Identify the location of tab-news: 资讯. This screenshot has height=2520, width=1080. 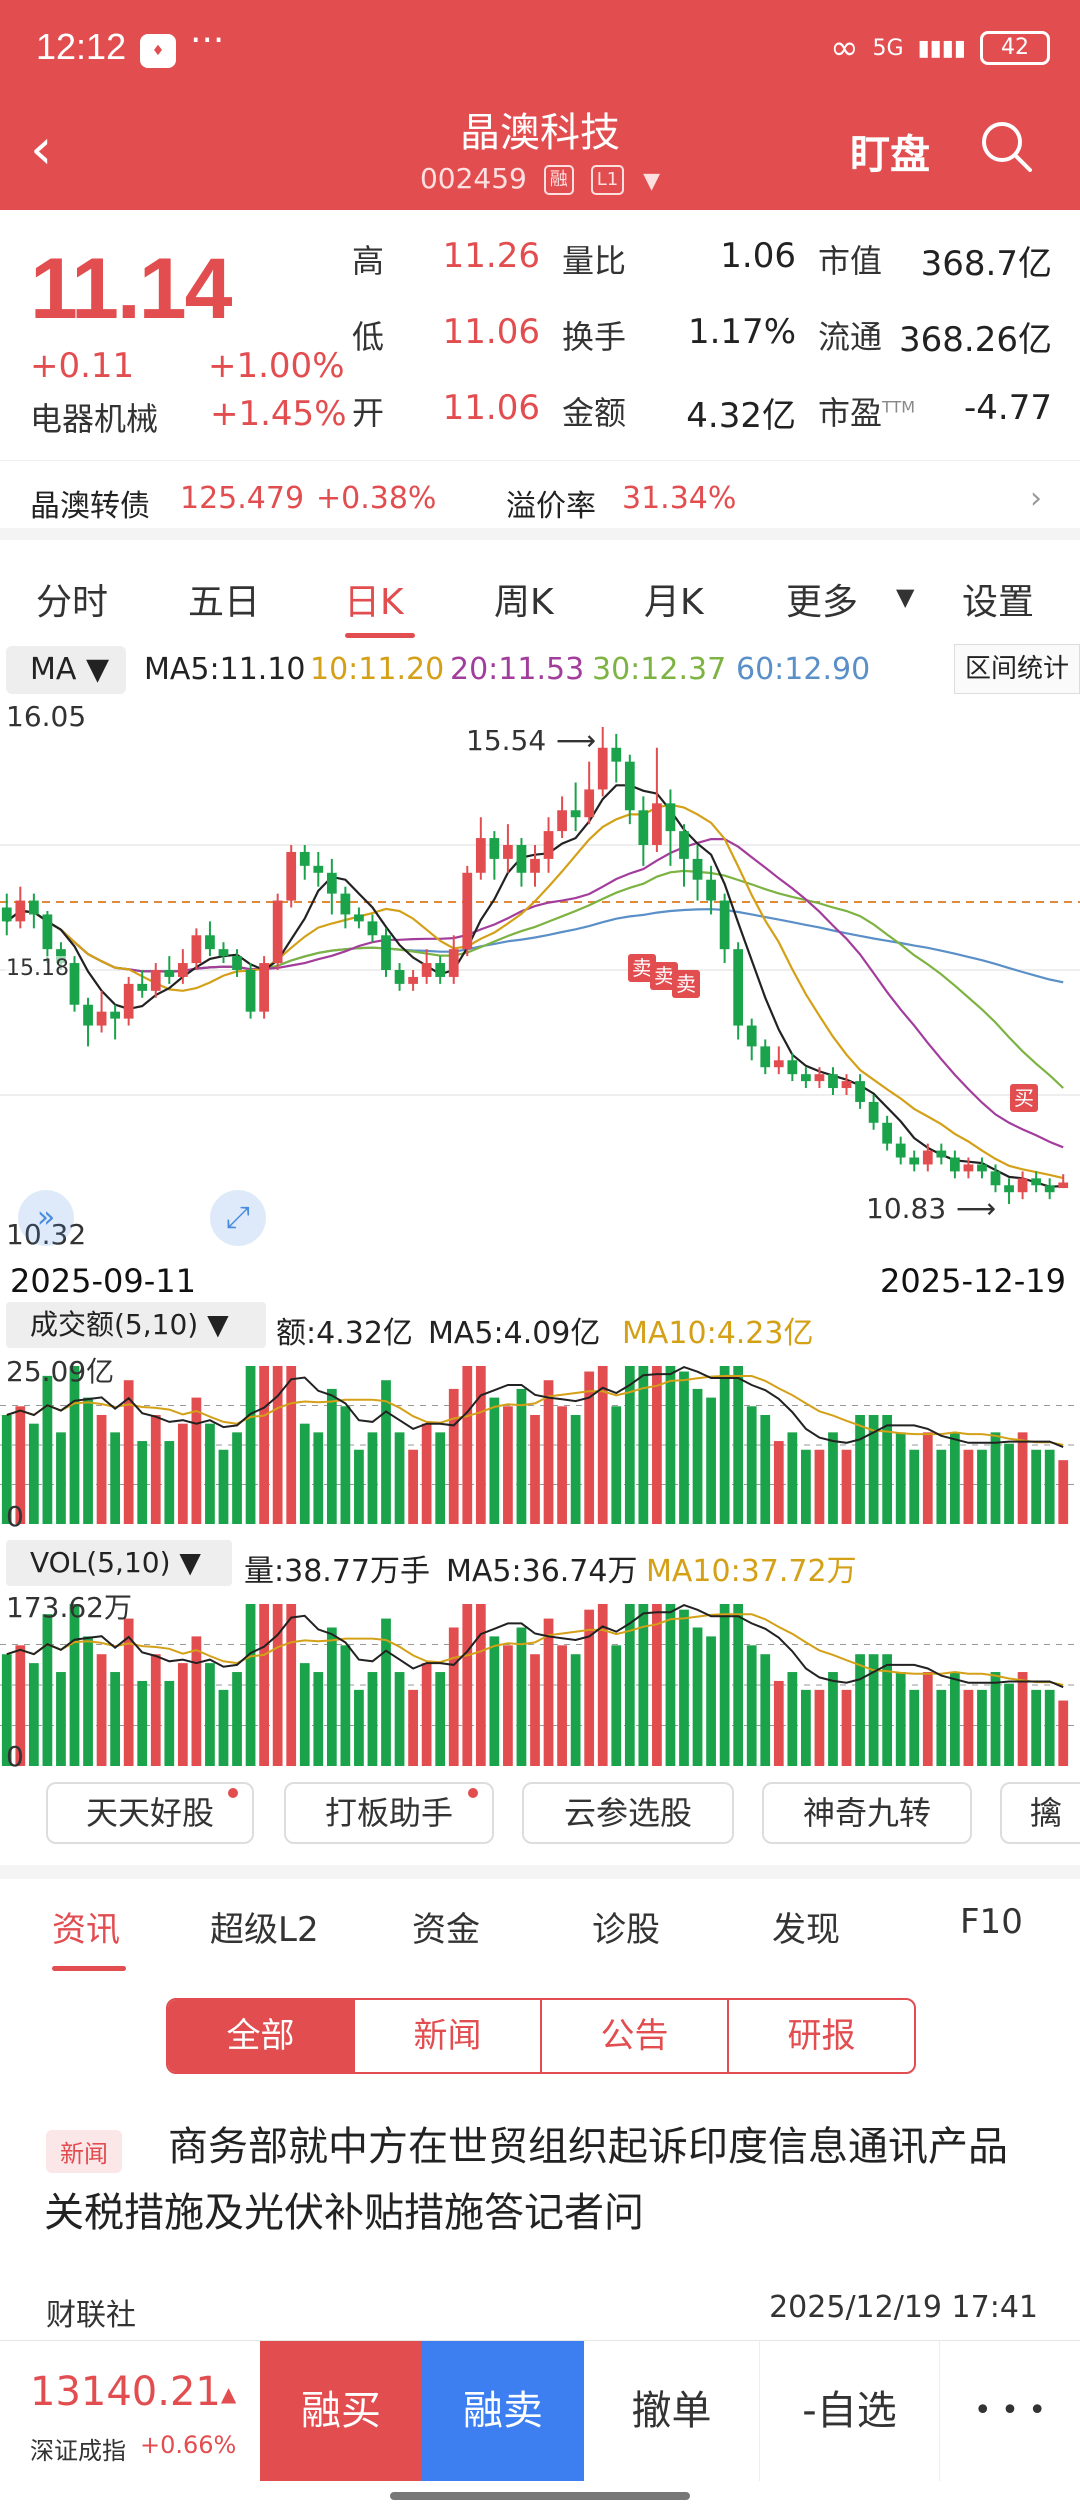
(86, 1930).